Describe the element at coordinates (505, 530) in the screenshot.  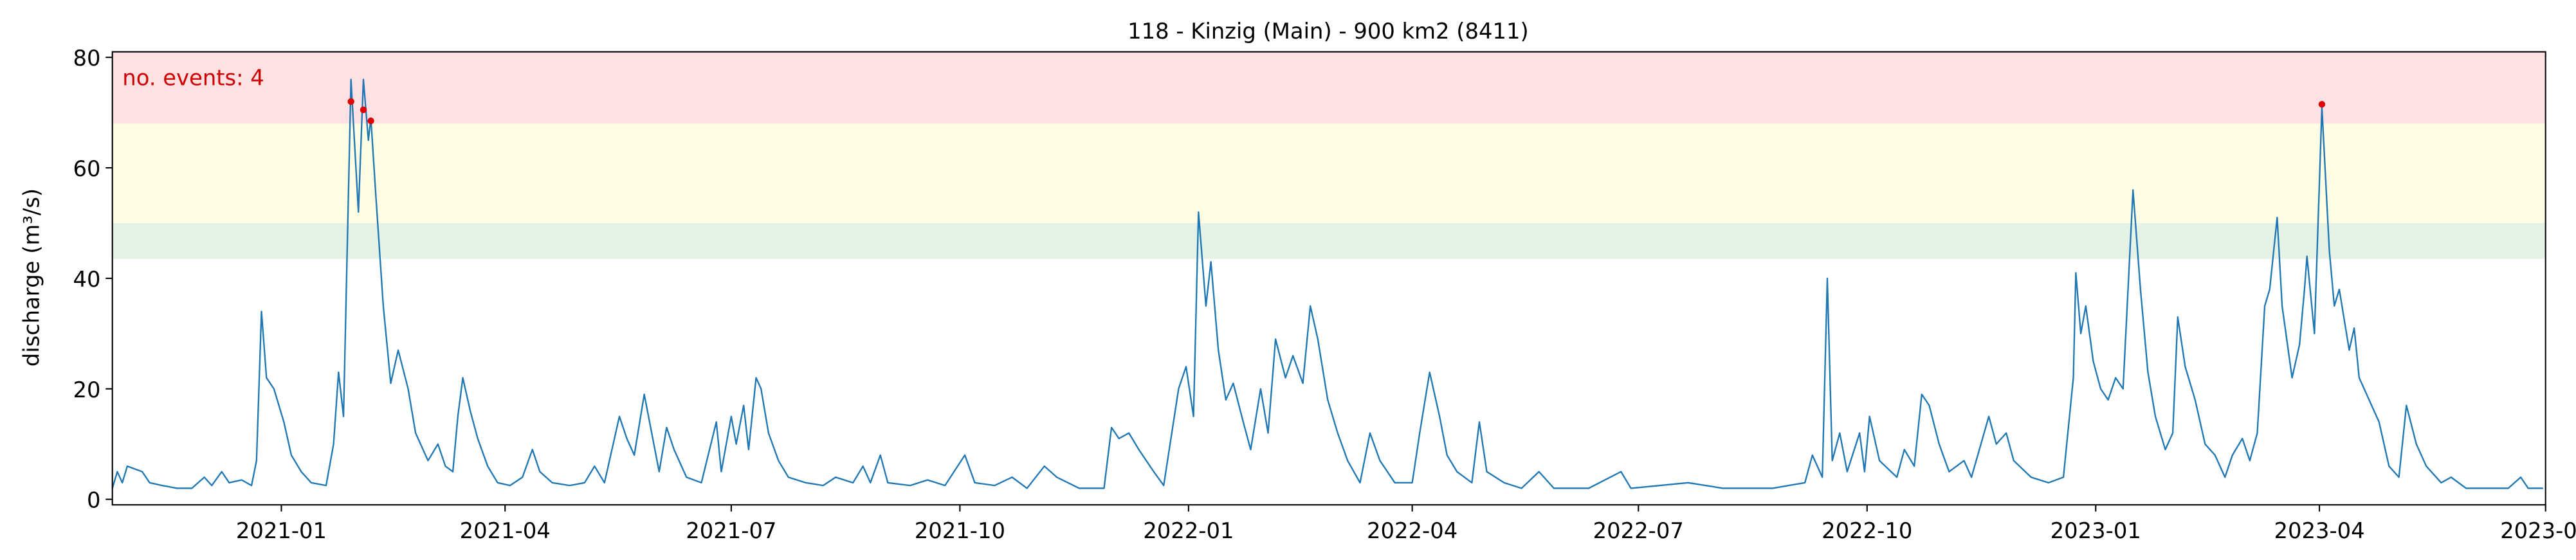
I see `x-tick-label: 2021-04` at that location.